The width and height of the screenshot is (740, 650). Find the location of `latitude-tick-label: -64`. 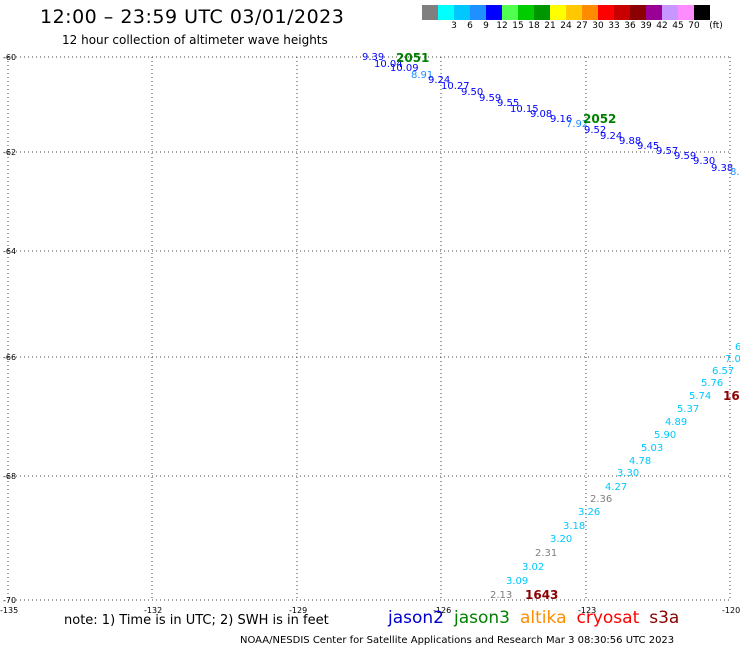

latitude-tick-label: -64 is located at coordinates (9, 251).